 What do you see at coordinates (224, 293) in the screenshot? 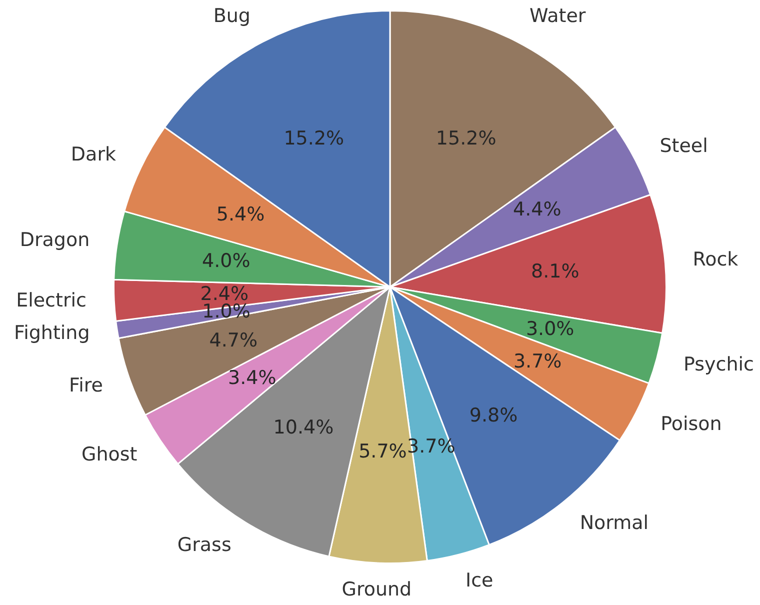
I see `data-label: 2.4%` at bounding box center [224, 293].